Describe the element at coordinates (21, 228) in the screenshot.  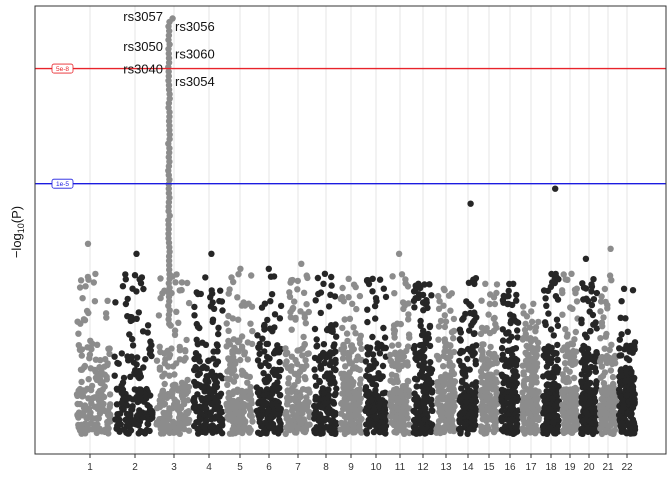
I see `y-axis-label-subscript: 10` at that location.